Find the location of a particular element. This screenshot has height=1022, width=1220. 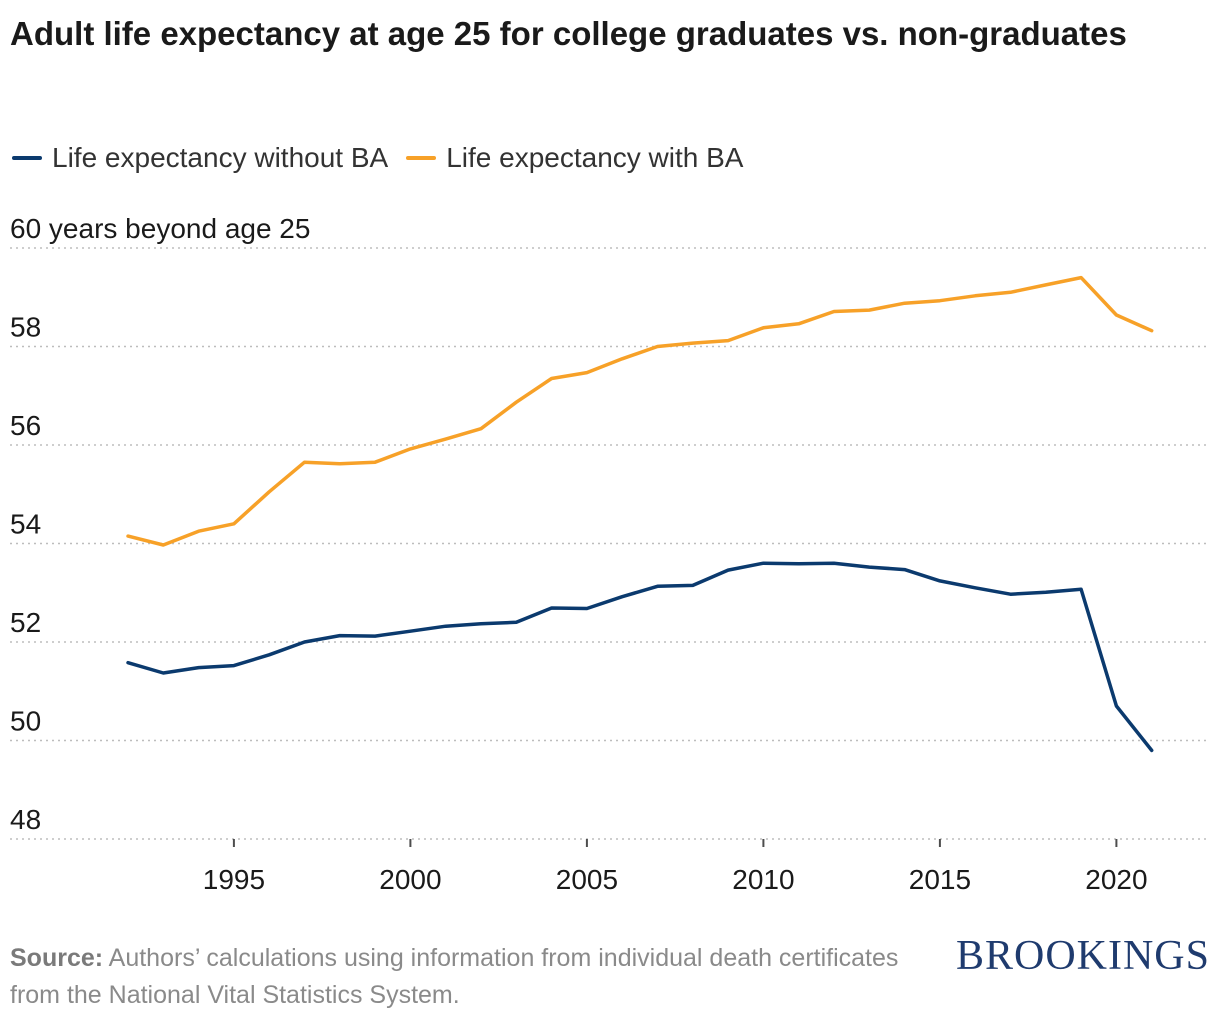

x-tick-label-2020: 2020 is located at coordinates (1116, 879).